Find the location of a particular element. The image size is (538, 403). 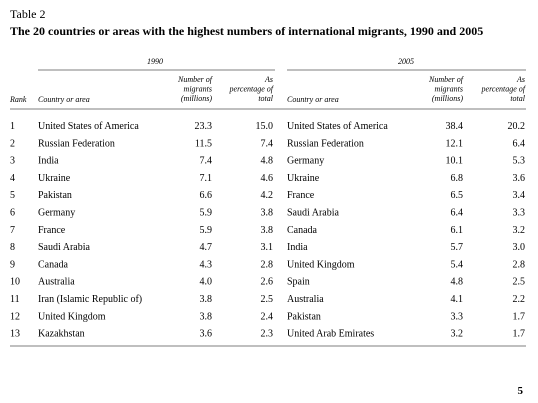

table-cell: 4.2 is located at coordinates (267, 195).